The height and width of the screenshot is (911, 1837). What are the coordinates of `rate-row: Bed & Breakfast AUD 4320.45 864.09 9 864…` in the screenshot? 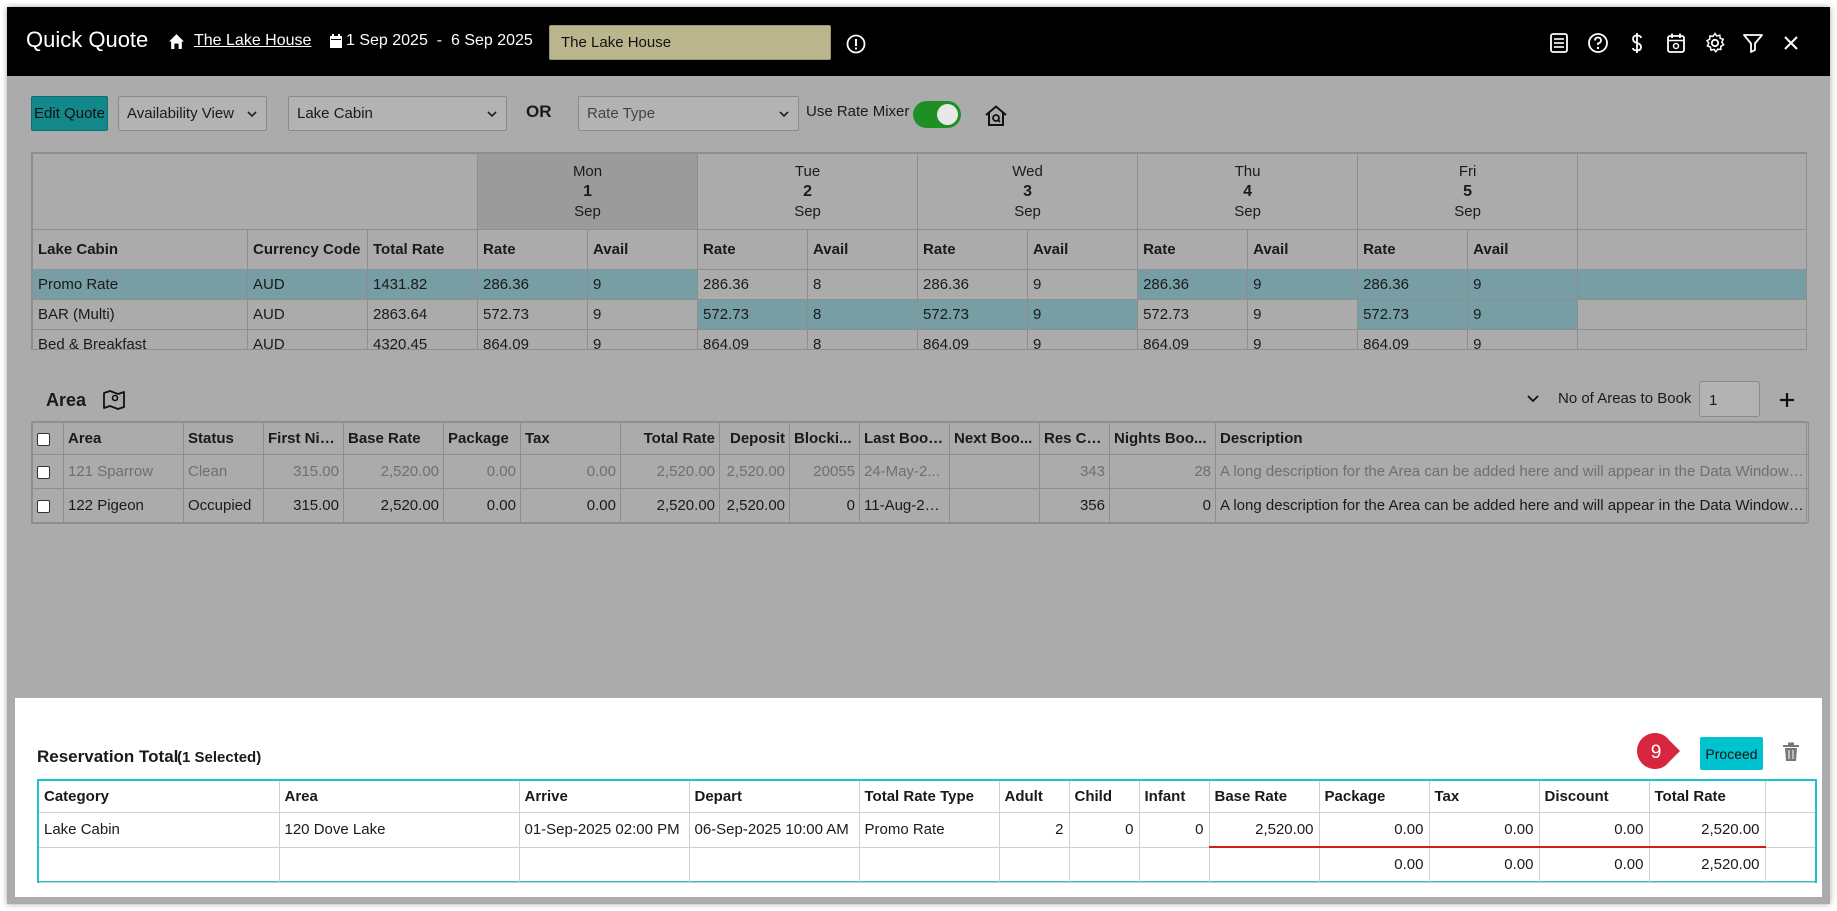 It's located at (919, 339).